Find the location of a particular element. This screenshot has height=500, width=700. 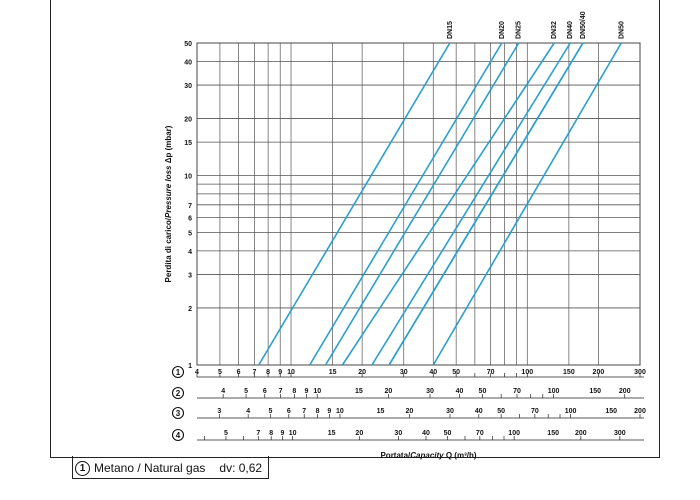

scale-id-label: 2 is located at coordinates (178, 393).